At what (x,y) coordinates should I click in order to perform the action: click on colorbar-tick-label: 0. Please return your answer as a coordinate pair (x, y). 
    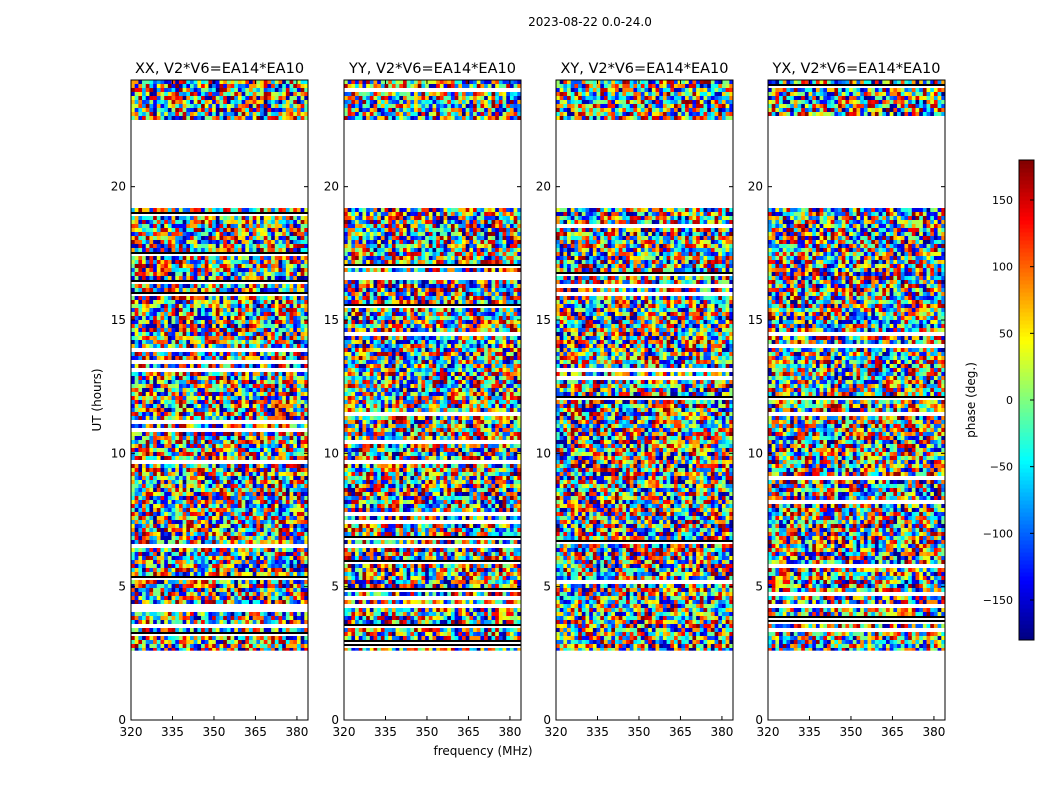
    Looking at the image, I should click on (1009, 400).